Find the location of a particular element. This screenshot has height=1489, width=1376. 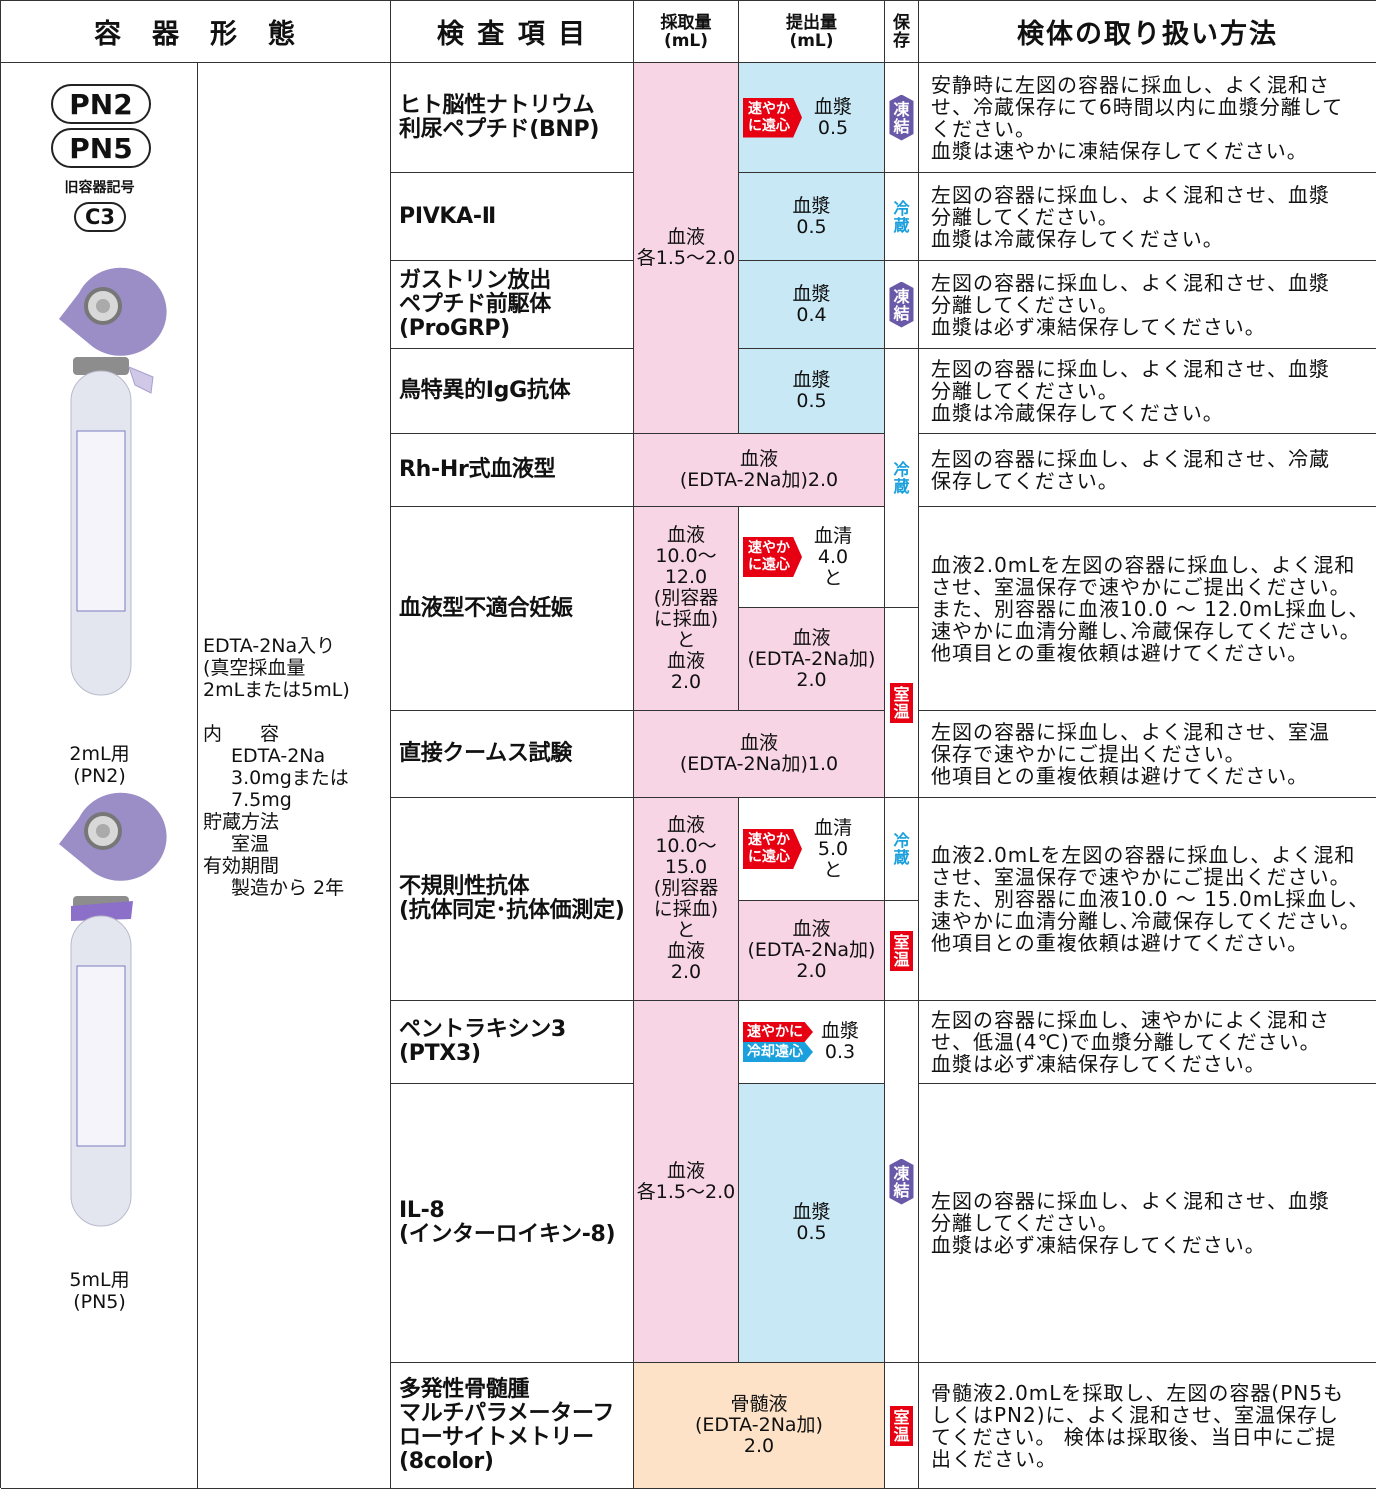

test-item: マルチパラメーターフ is located at coordinates (507, 1413).